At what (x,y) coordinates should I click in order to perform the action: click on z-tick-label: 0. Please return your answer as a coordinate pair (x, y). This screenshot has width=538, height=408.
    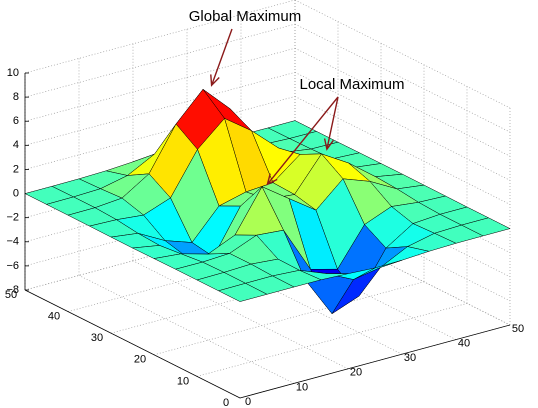
    Looking at the image, I should click on (16, 193).